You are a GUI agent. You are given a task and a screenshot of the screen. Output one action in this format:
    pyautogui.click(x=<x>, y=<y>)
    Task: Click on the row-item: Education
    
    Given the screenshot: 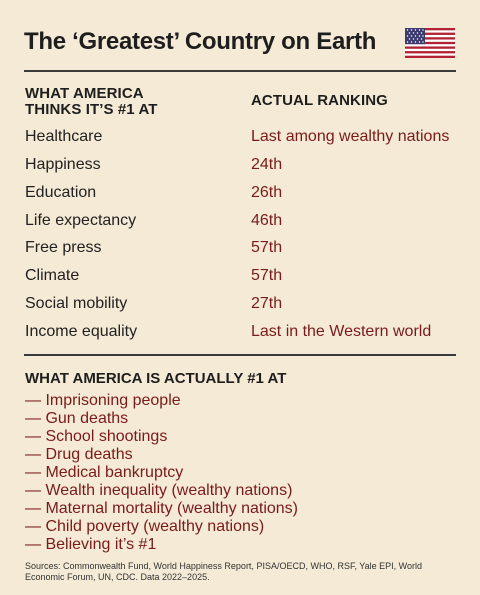 What is the action you would take?
    pyautogui.click(x=61, y=192)
    